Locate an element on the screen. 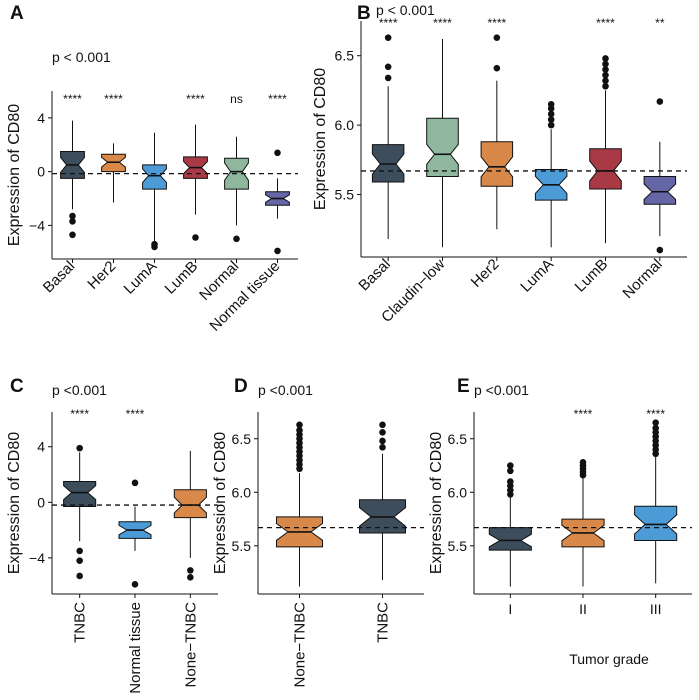 Image resolution: width=699 pixels, height=700 pixels. box-tnbc: **** TNBC is located at coordinates (80, 525).